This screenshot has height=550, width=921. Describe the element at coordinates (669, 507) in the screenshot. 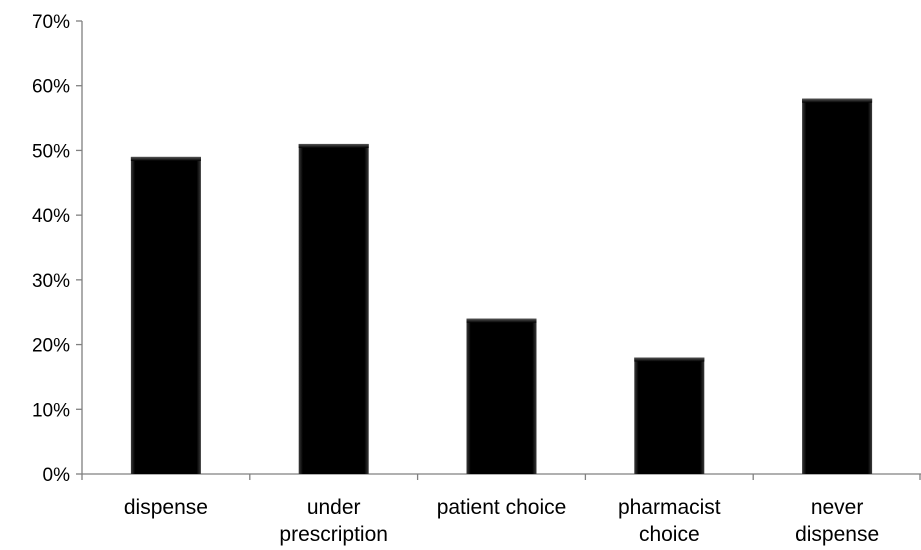

I see `x-category-label: pharmacist` at that location.